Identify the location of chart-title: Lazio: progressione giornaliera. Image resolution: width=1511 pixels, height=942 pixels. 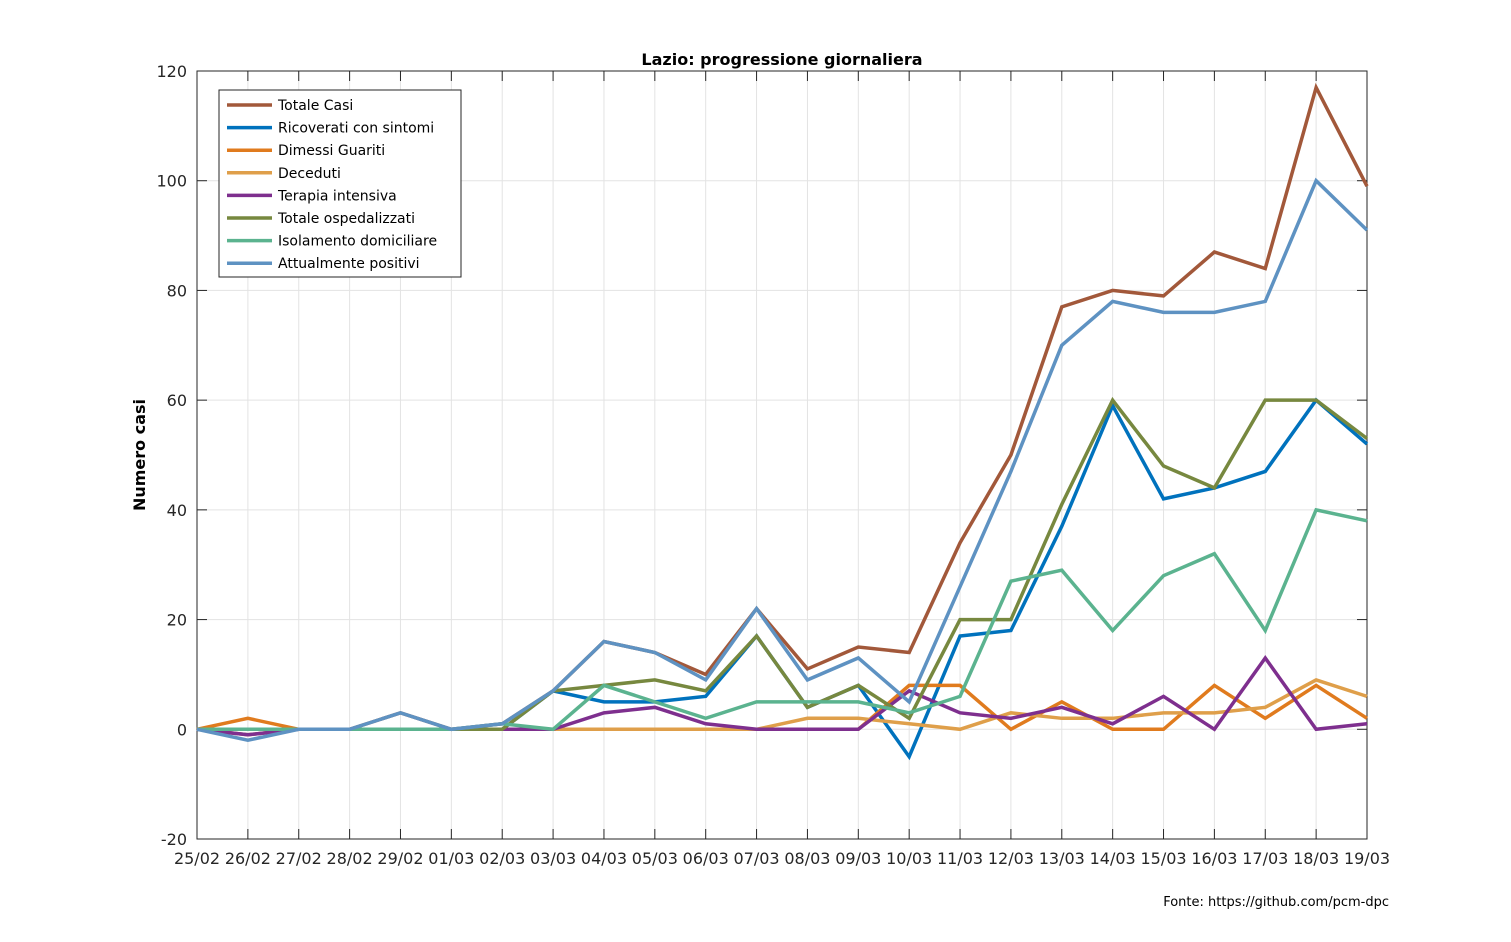
(781, 59).